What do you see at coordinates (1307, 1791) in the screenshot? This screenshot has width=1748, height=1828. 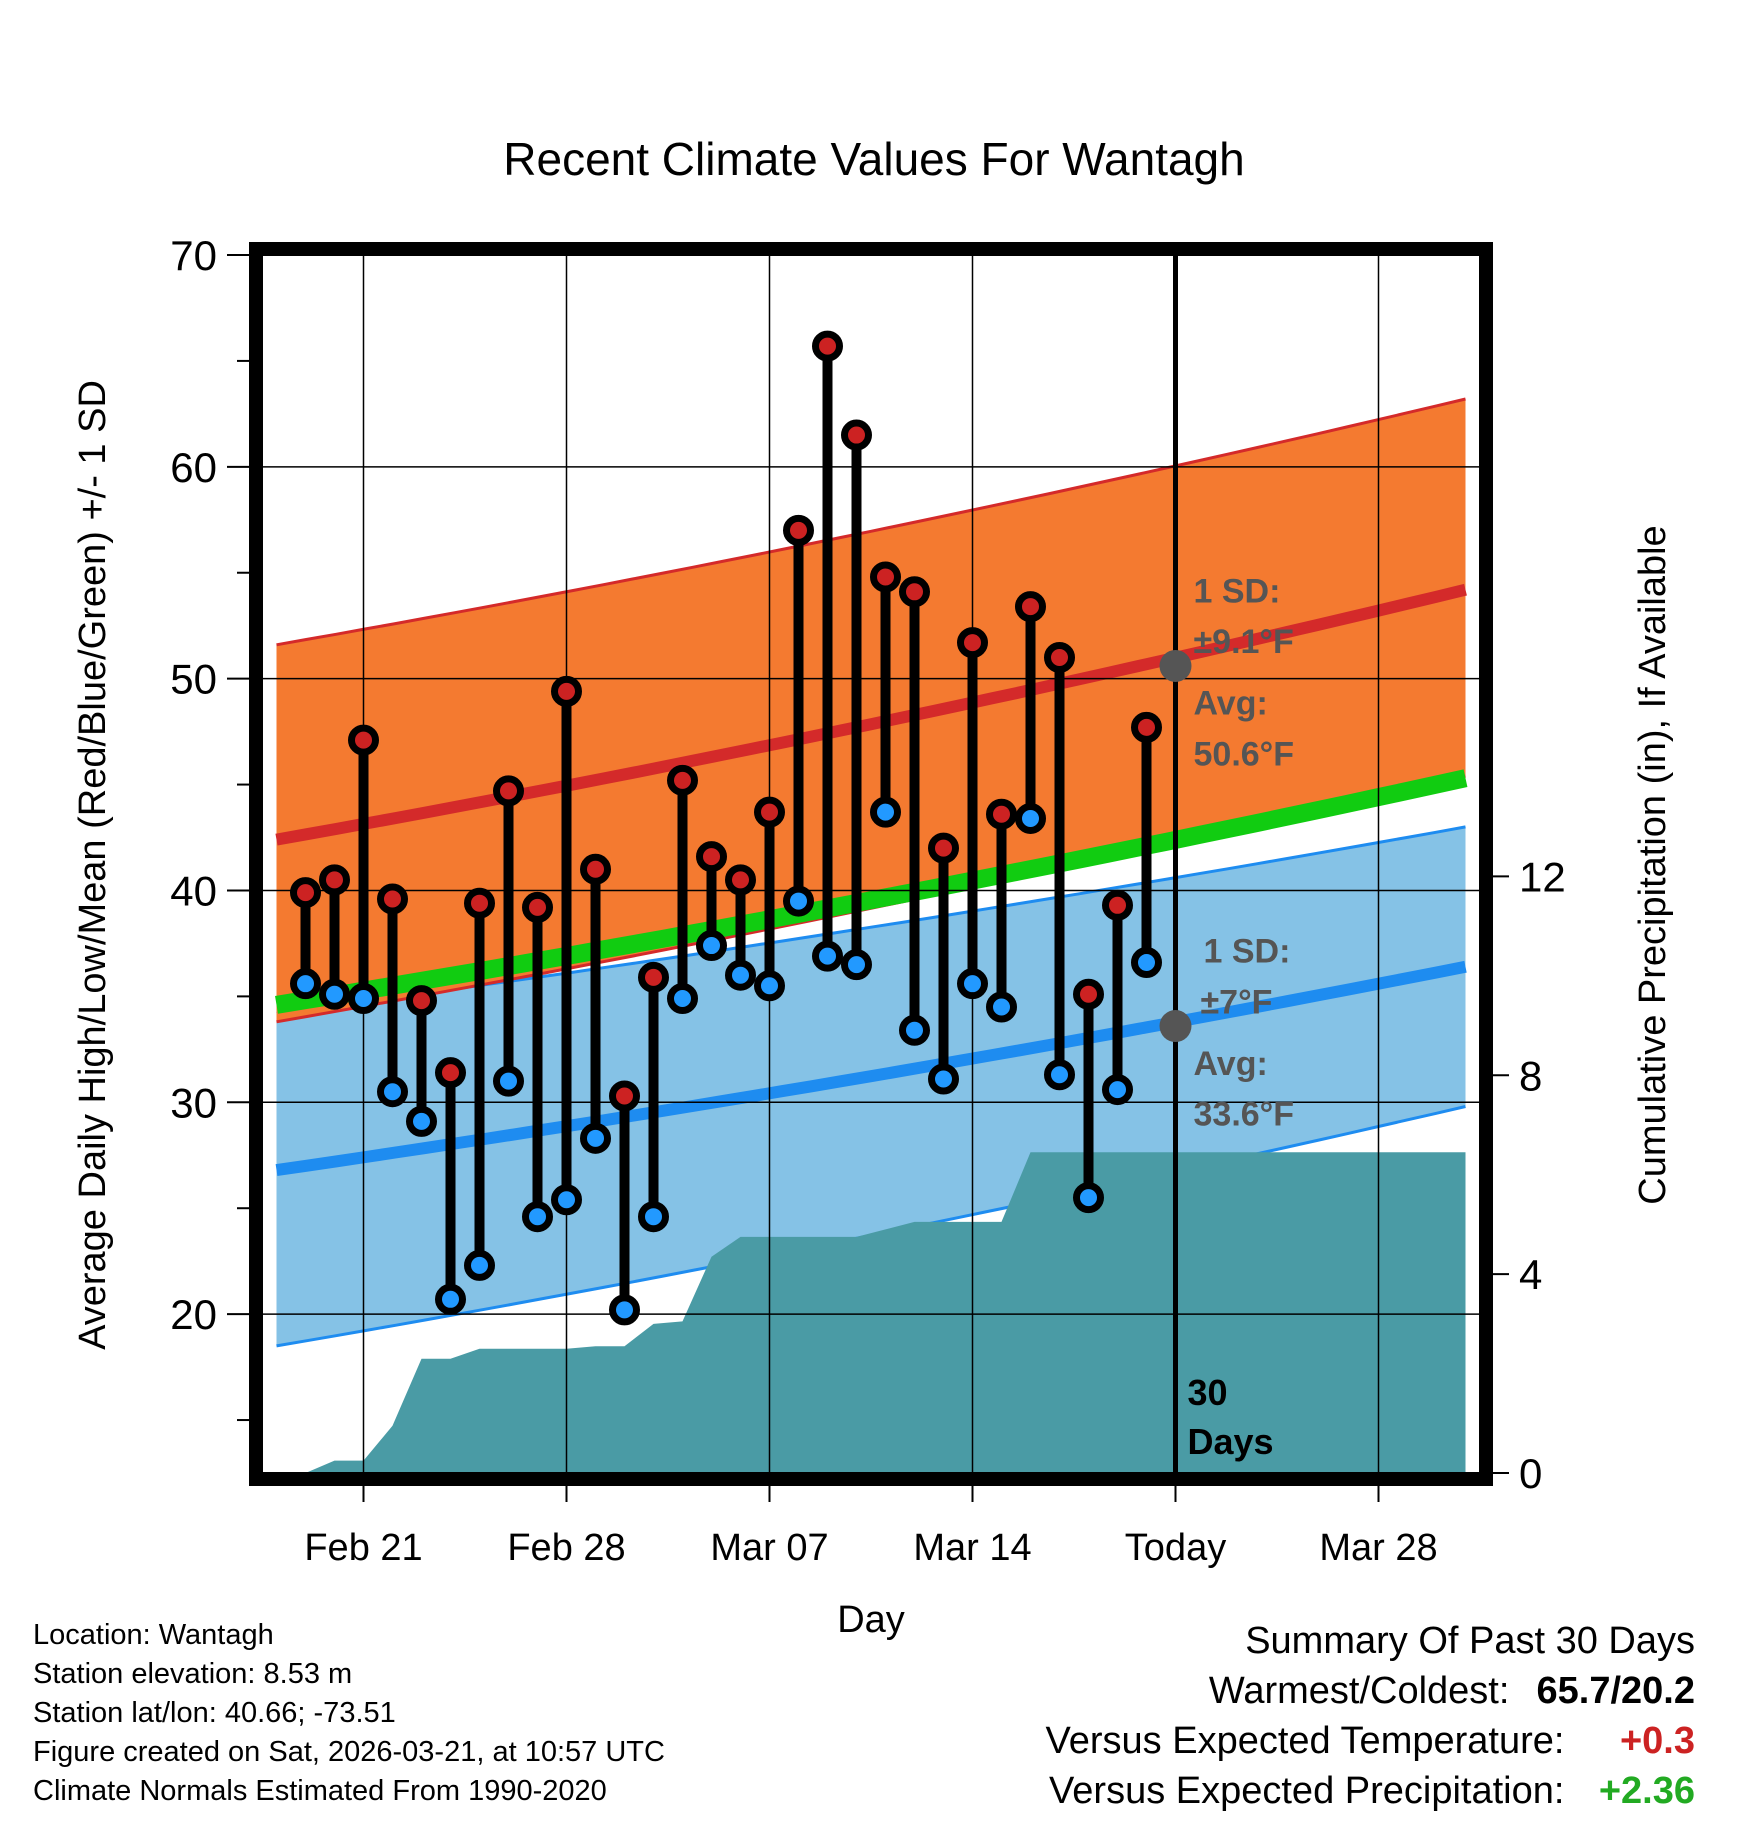 I see `precip-label: Versus Expected Precipitation:` at bounding box center [1307, 1791].